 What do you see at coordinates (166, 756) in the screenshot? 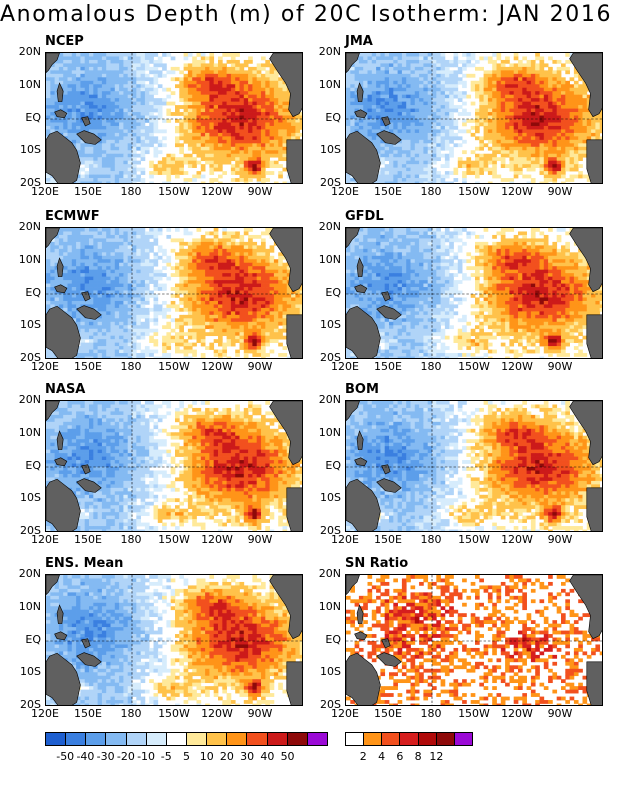
I see `colorbar-label: -5` at bounding box center [166, 756].